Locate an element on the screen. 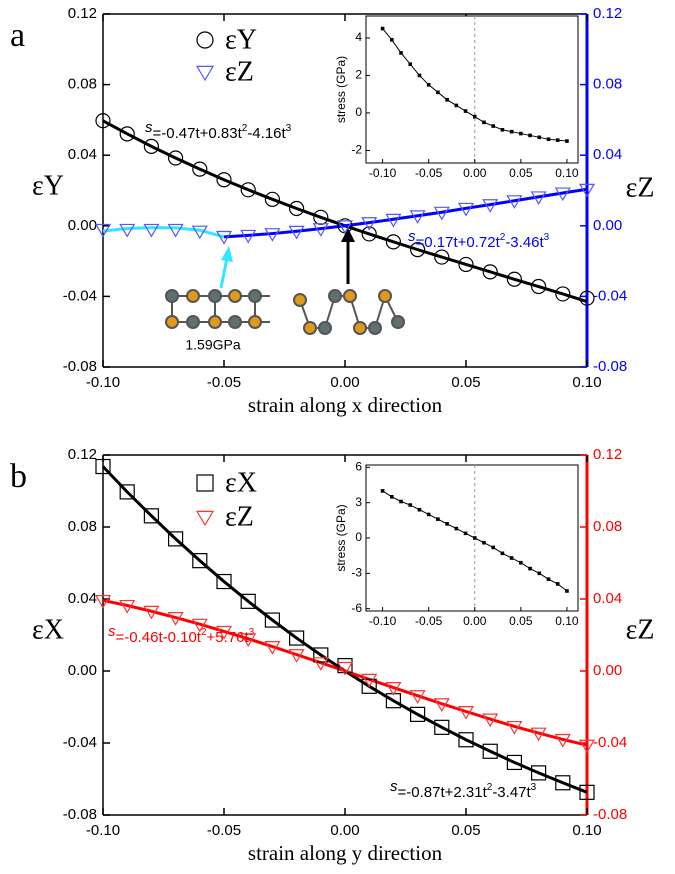  inset: -0.10 -0.05 0.00 0.05 0.10 -2 0 2 4 stress (GPa) is located at coordinates (456, 97).